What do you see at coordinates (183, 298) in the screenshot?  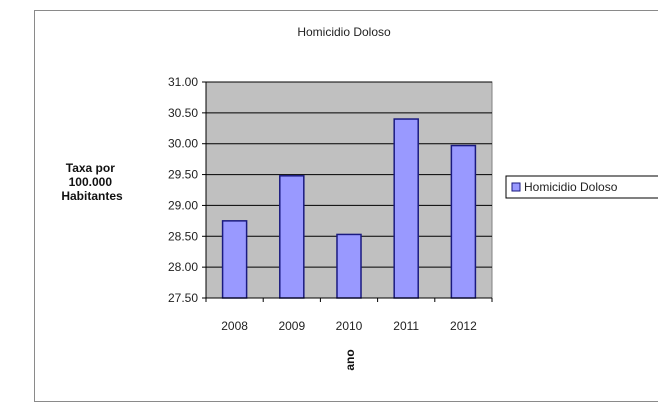 I see `y-tick-label: 27.50` at bounding box center [183, 298].